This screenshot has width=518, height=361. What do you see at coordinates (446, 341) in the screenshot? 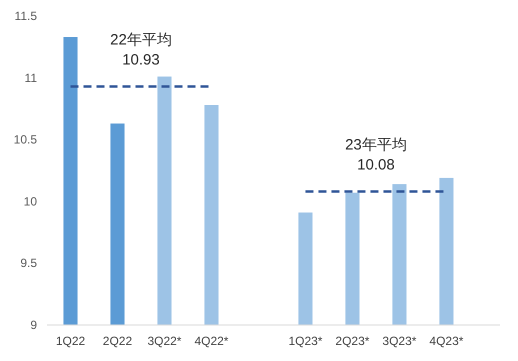
I see `x-tick-label: 4Q23*` at bounding box center [446, 341].